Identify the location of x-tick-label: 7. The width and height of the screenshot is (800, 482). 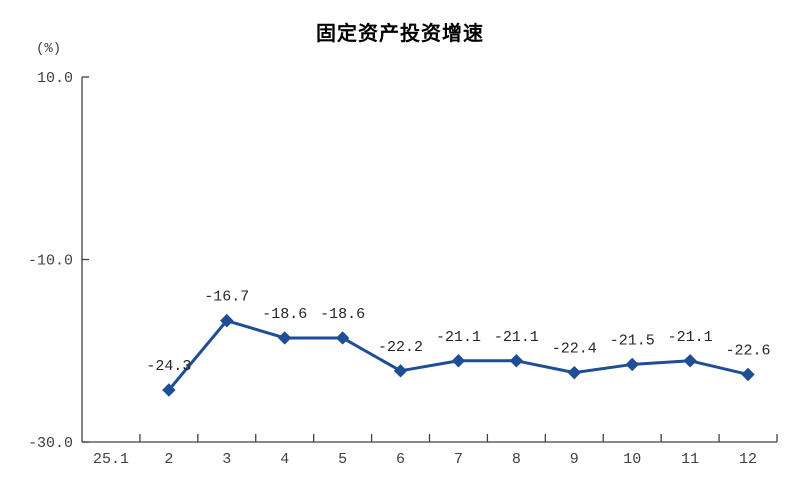
(458, 459).